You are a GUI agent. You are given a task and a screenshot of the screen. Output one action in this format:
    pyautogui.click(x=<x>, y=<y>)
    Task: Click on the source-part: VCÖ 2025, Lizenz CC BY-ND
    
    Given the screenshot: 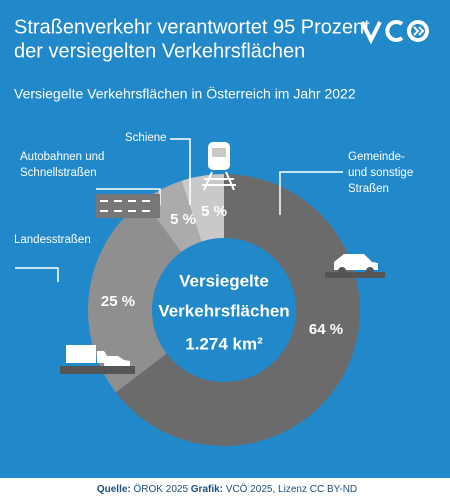 What is the action you would take?
    pyautogui.click(x=290, y=489)
    